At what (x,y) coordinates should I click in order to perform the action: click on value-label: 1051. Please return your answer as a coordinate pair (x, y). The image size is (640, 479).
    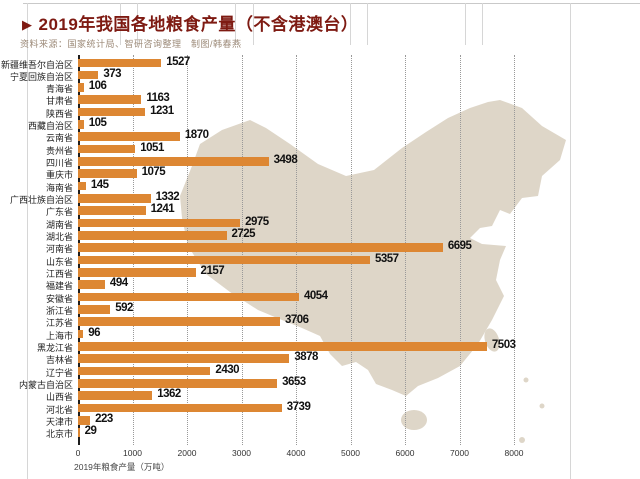
    Looking at the image, I should click on (152, 147).